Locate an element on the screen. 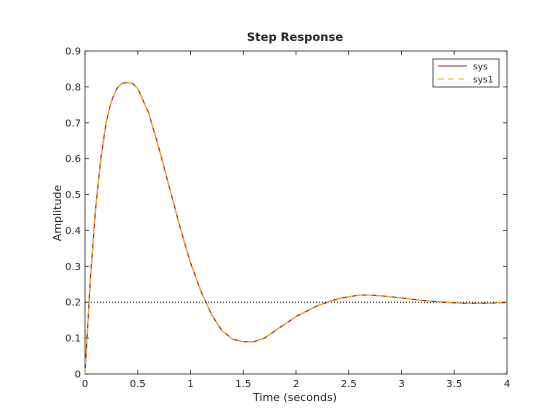  legend: sys sys1 is located at coordinates (466, 73).